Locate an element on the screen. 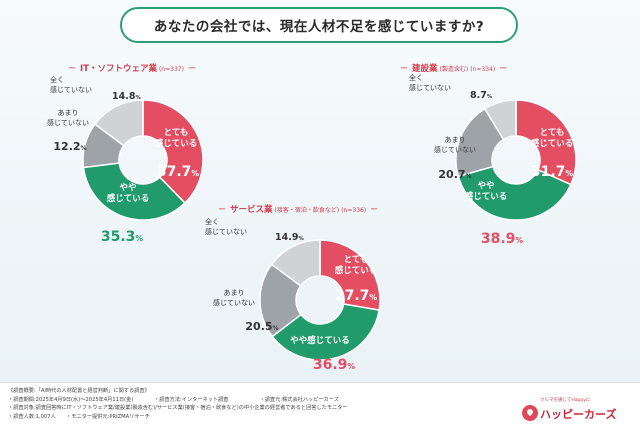 This screenshot has width=640, height=442. value-mattaku: 14.8% is located at coordinates (126, 96).